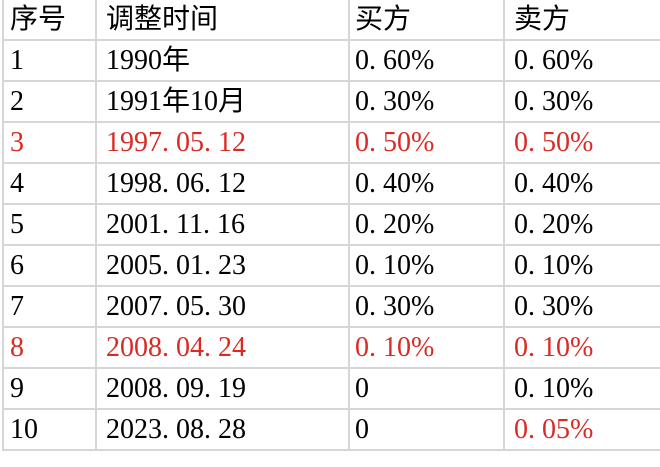 This screenshot has height=467, width=660. What do you see at coordinates (49, 20) in the screenshot?
I see `header-serial-number: 序号` at bounding box center [49, 20].